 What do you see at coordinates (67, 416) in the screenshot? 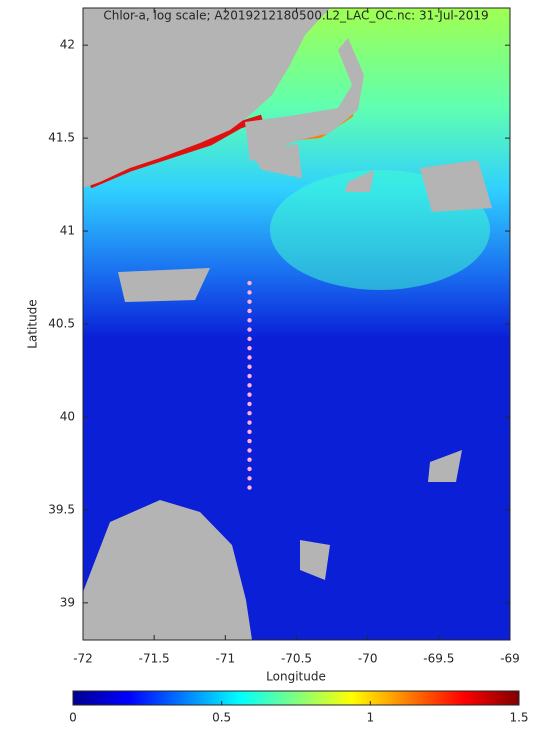
I see `y-tick-label: 40` at bounding box center [67, 416].